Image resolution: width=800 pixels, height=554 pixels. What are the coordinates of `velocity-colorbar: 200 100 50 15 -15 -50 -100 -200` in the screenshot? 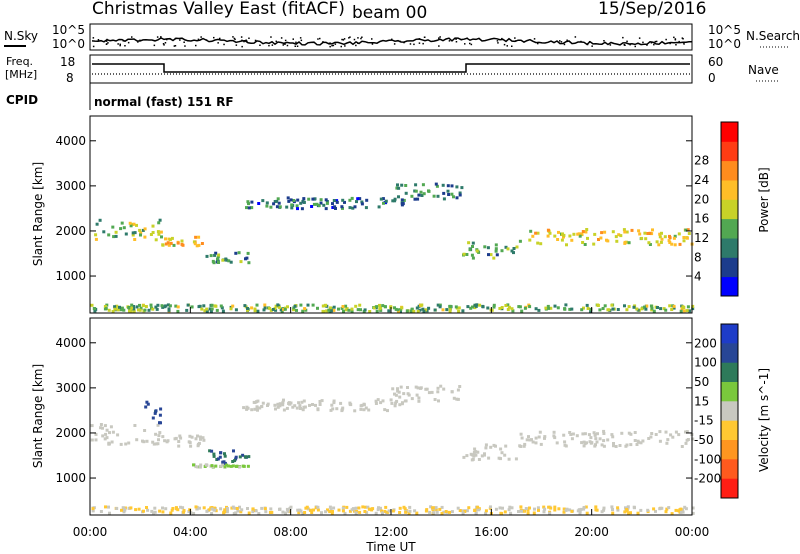 It's located at (716, 411).